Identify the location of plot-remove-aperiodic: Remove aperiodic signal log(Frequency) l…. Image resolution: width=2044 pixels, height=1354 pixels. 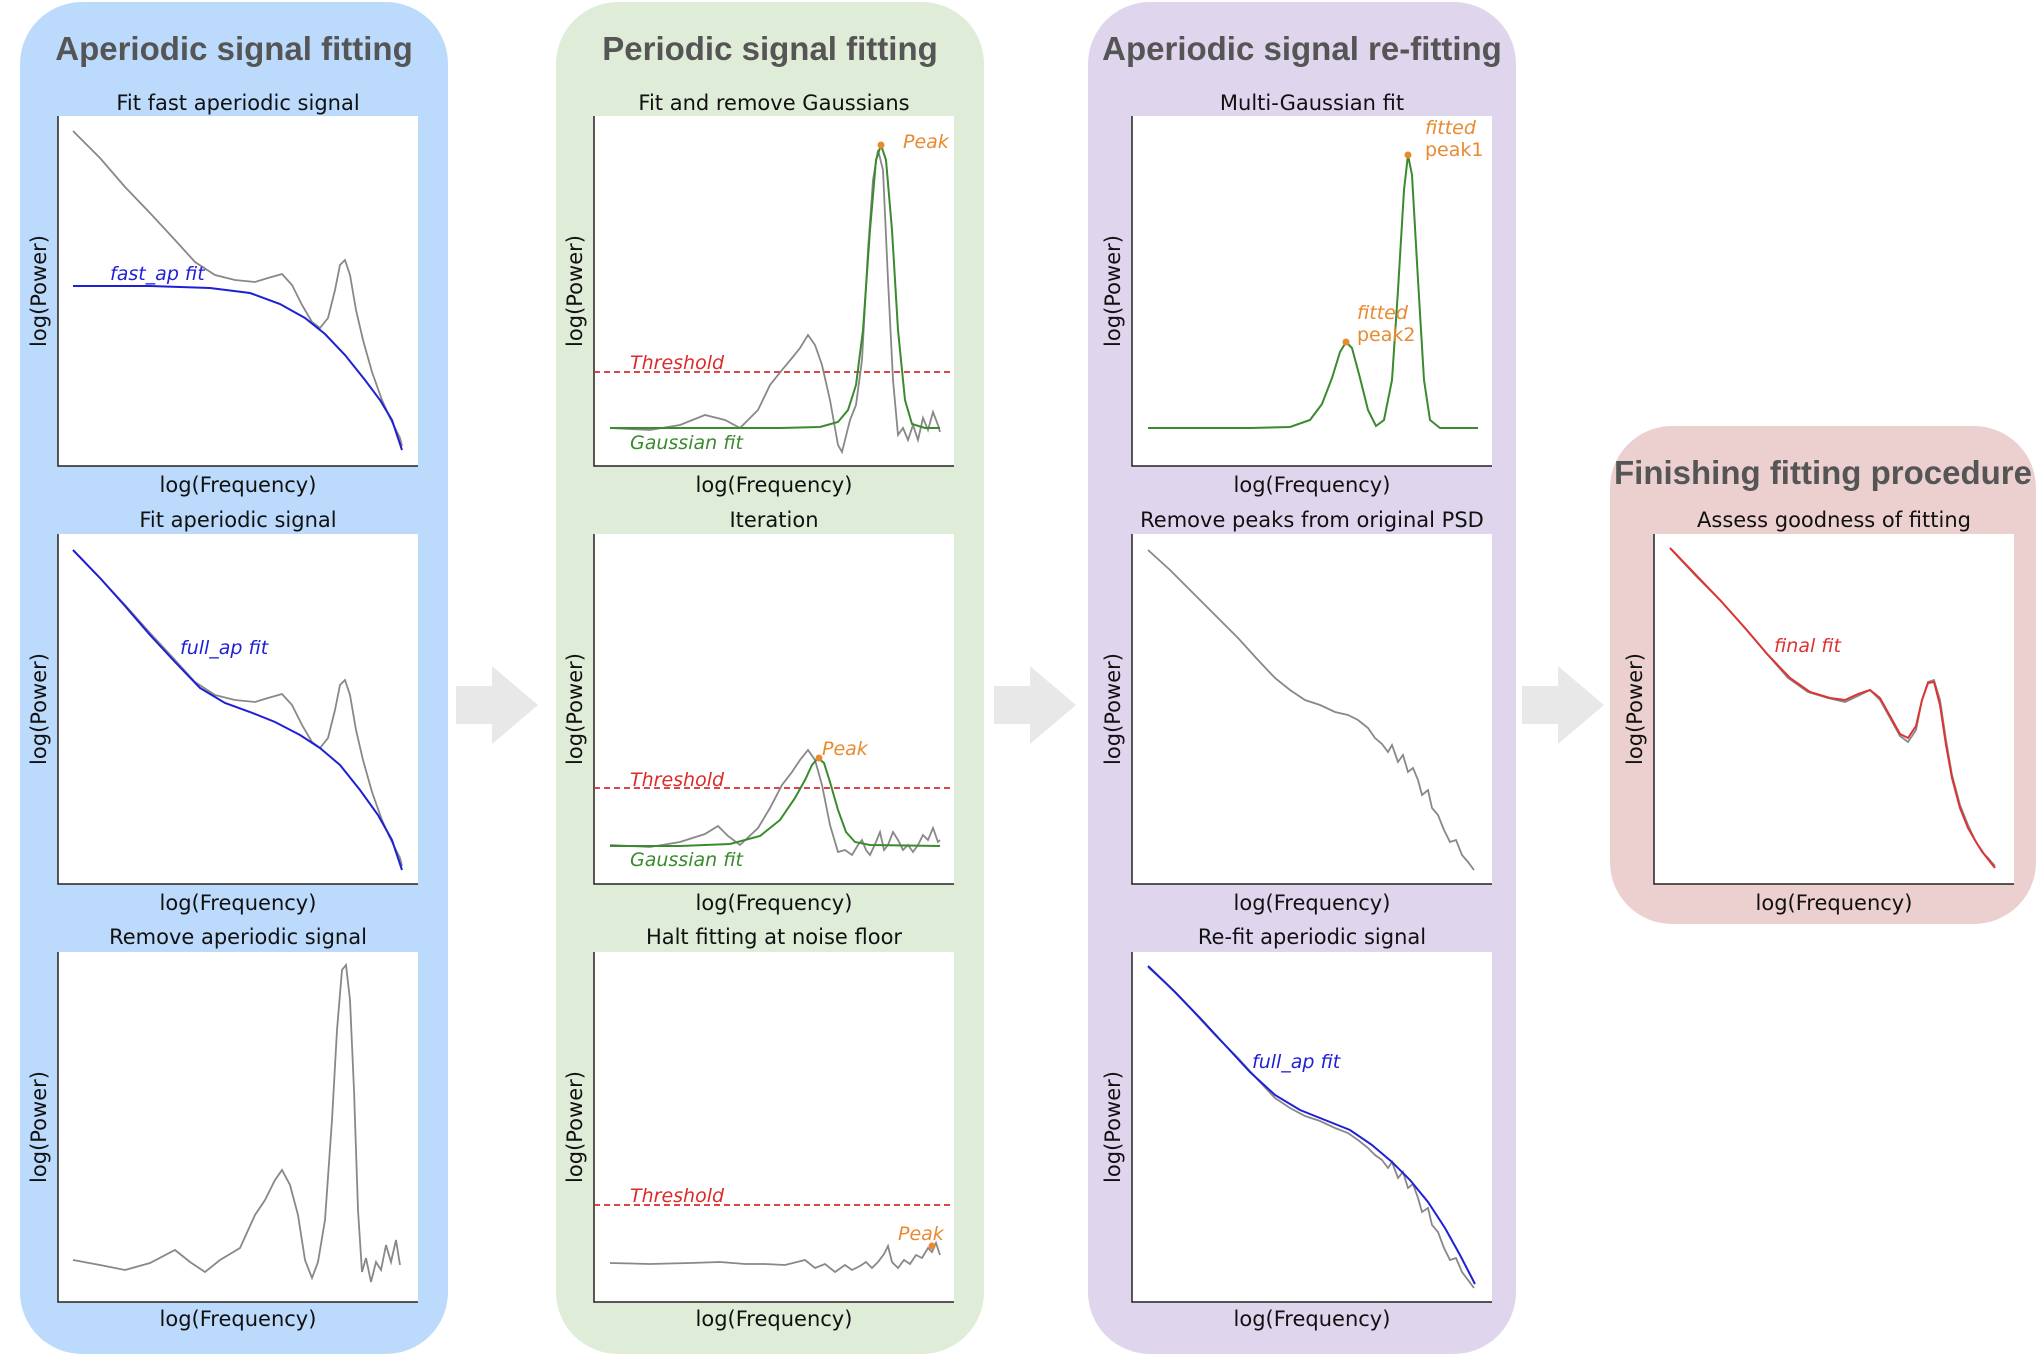
(222, 1128).